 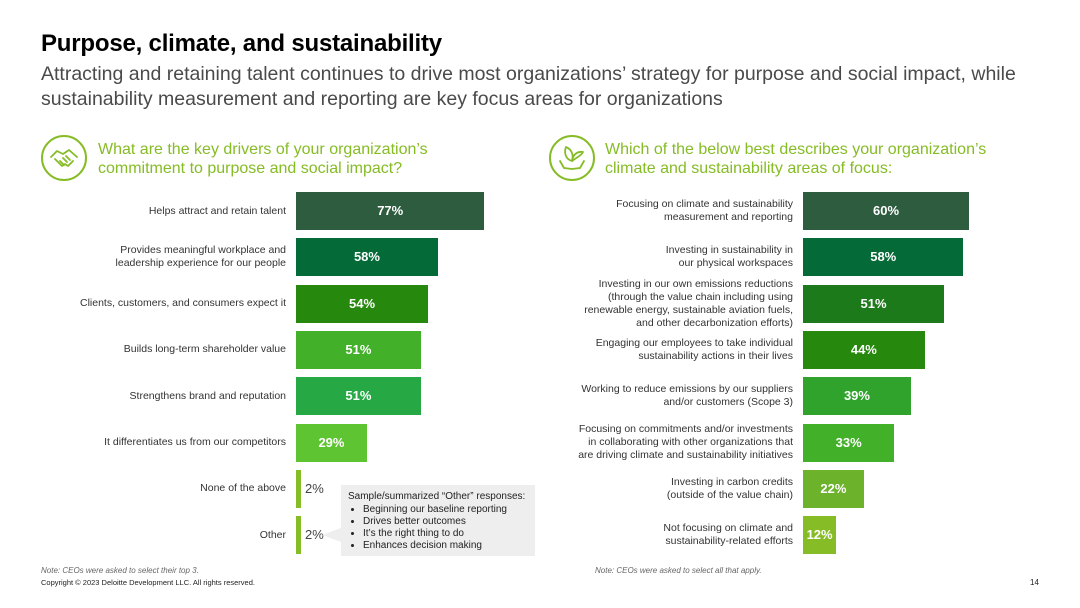 I want to click on bar-value-label: 77%, so click(x=390, y=210).